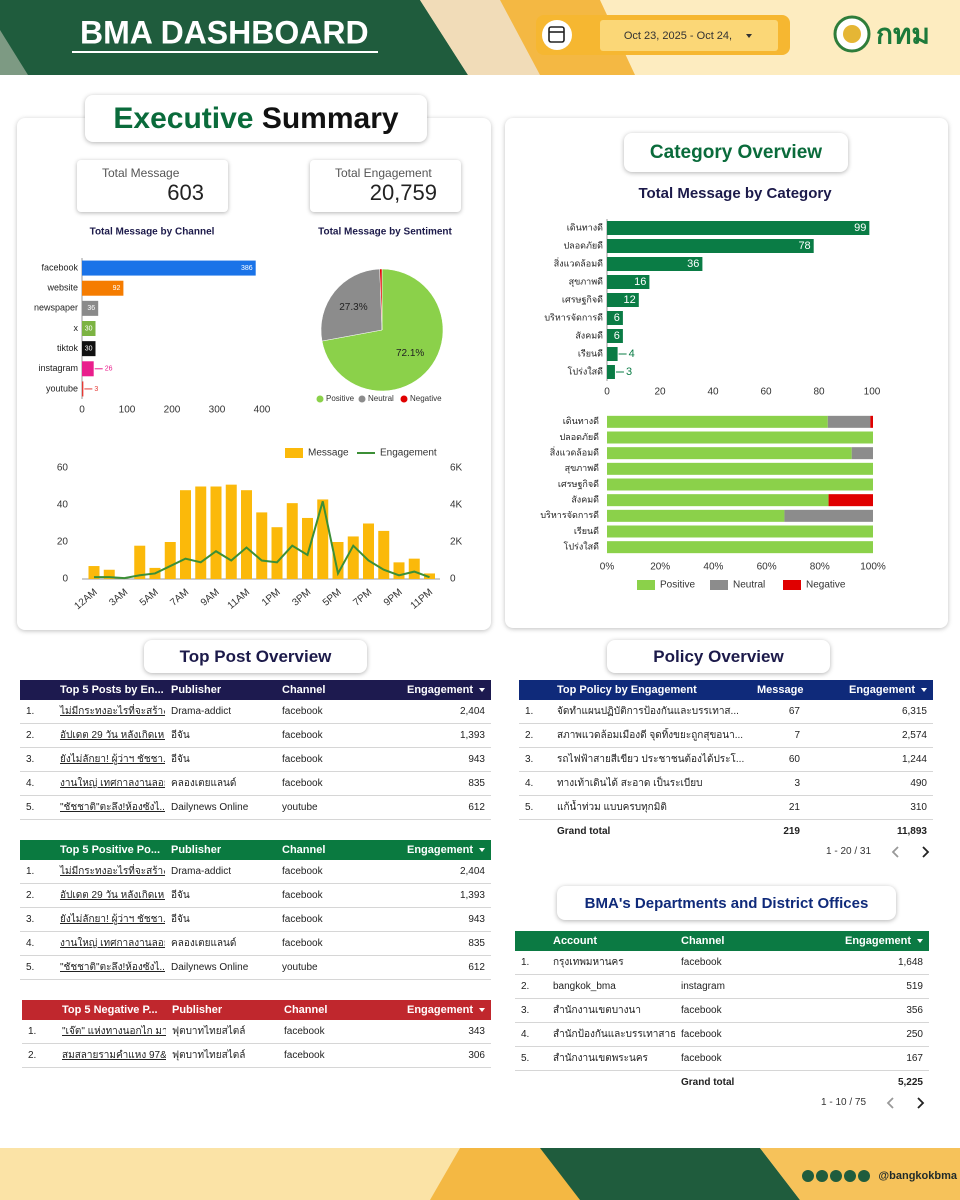  Describe the element at coordinates (630, 300) in the screenshot. I see `value-label: 12` at that location.